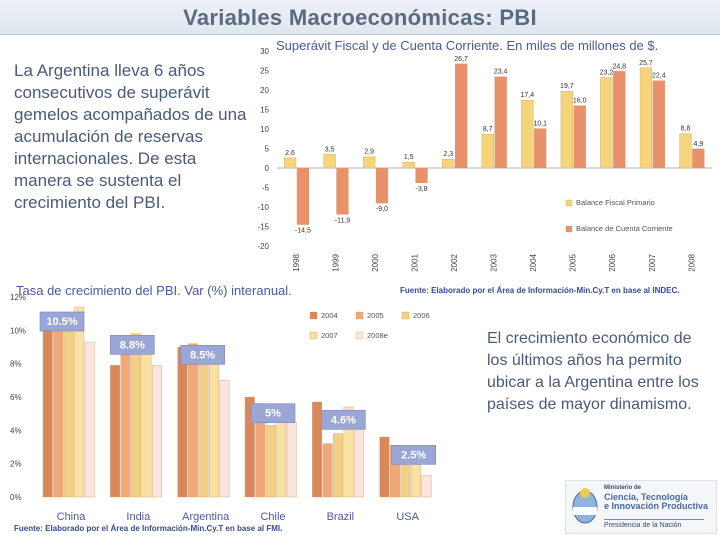 Image resolution: width=720 pixels, height=540 pixels. I want to click on data-label: -9,0, so click(382, 209).